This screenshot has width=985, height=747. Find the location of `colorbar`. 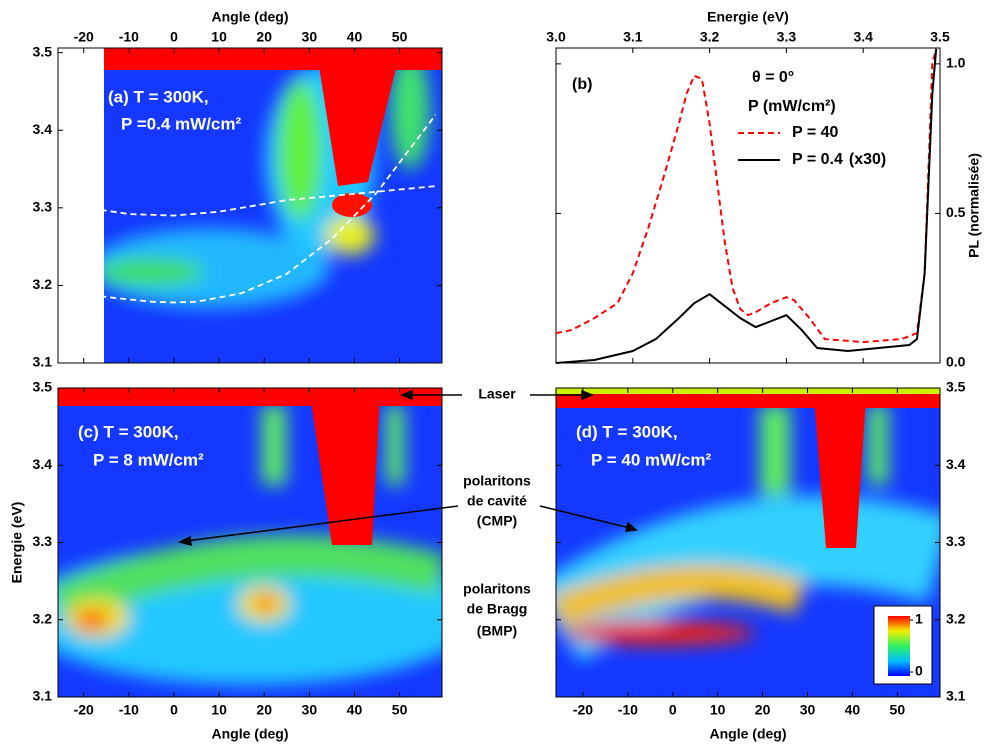

colorbar is located at coordinates (899, 646).